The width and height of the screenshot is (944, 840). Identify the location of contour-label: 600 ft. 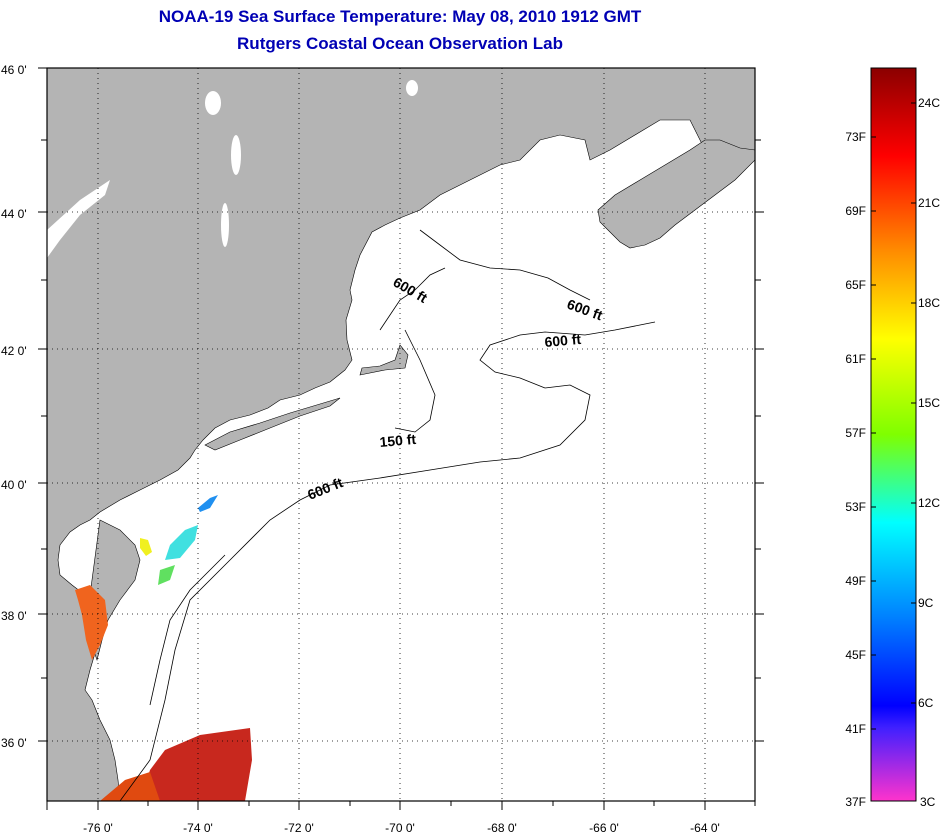
(563, 340).